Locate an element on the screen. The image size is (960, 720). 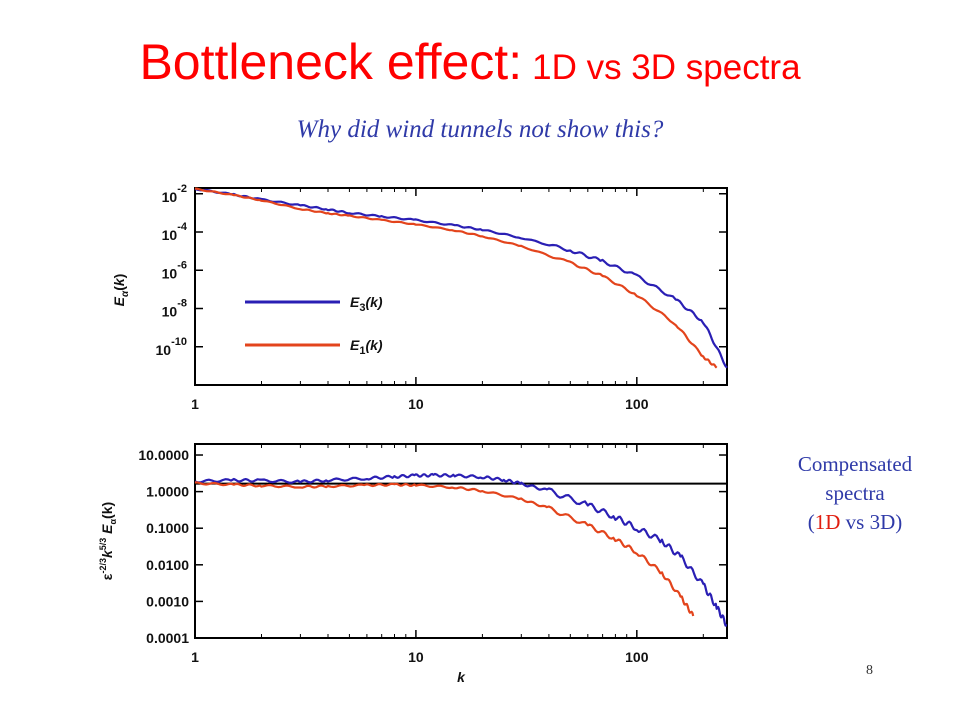
y-tick-label: 10⁻² is located at coordinates (174, 194).